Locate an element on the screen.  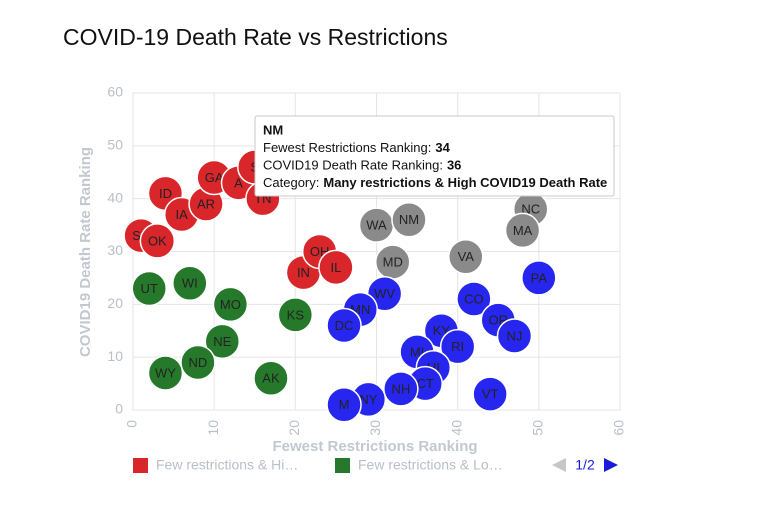
point-label: MD is located at coordinates (393, 262).